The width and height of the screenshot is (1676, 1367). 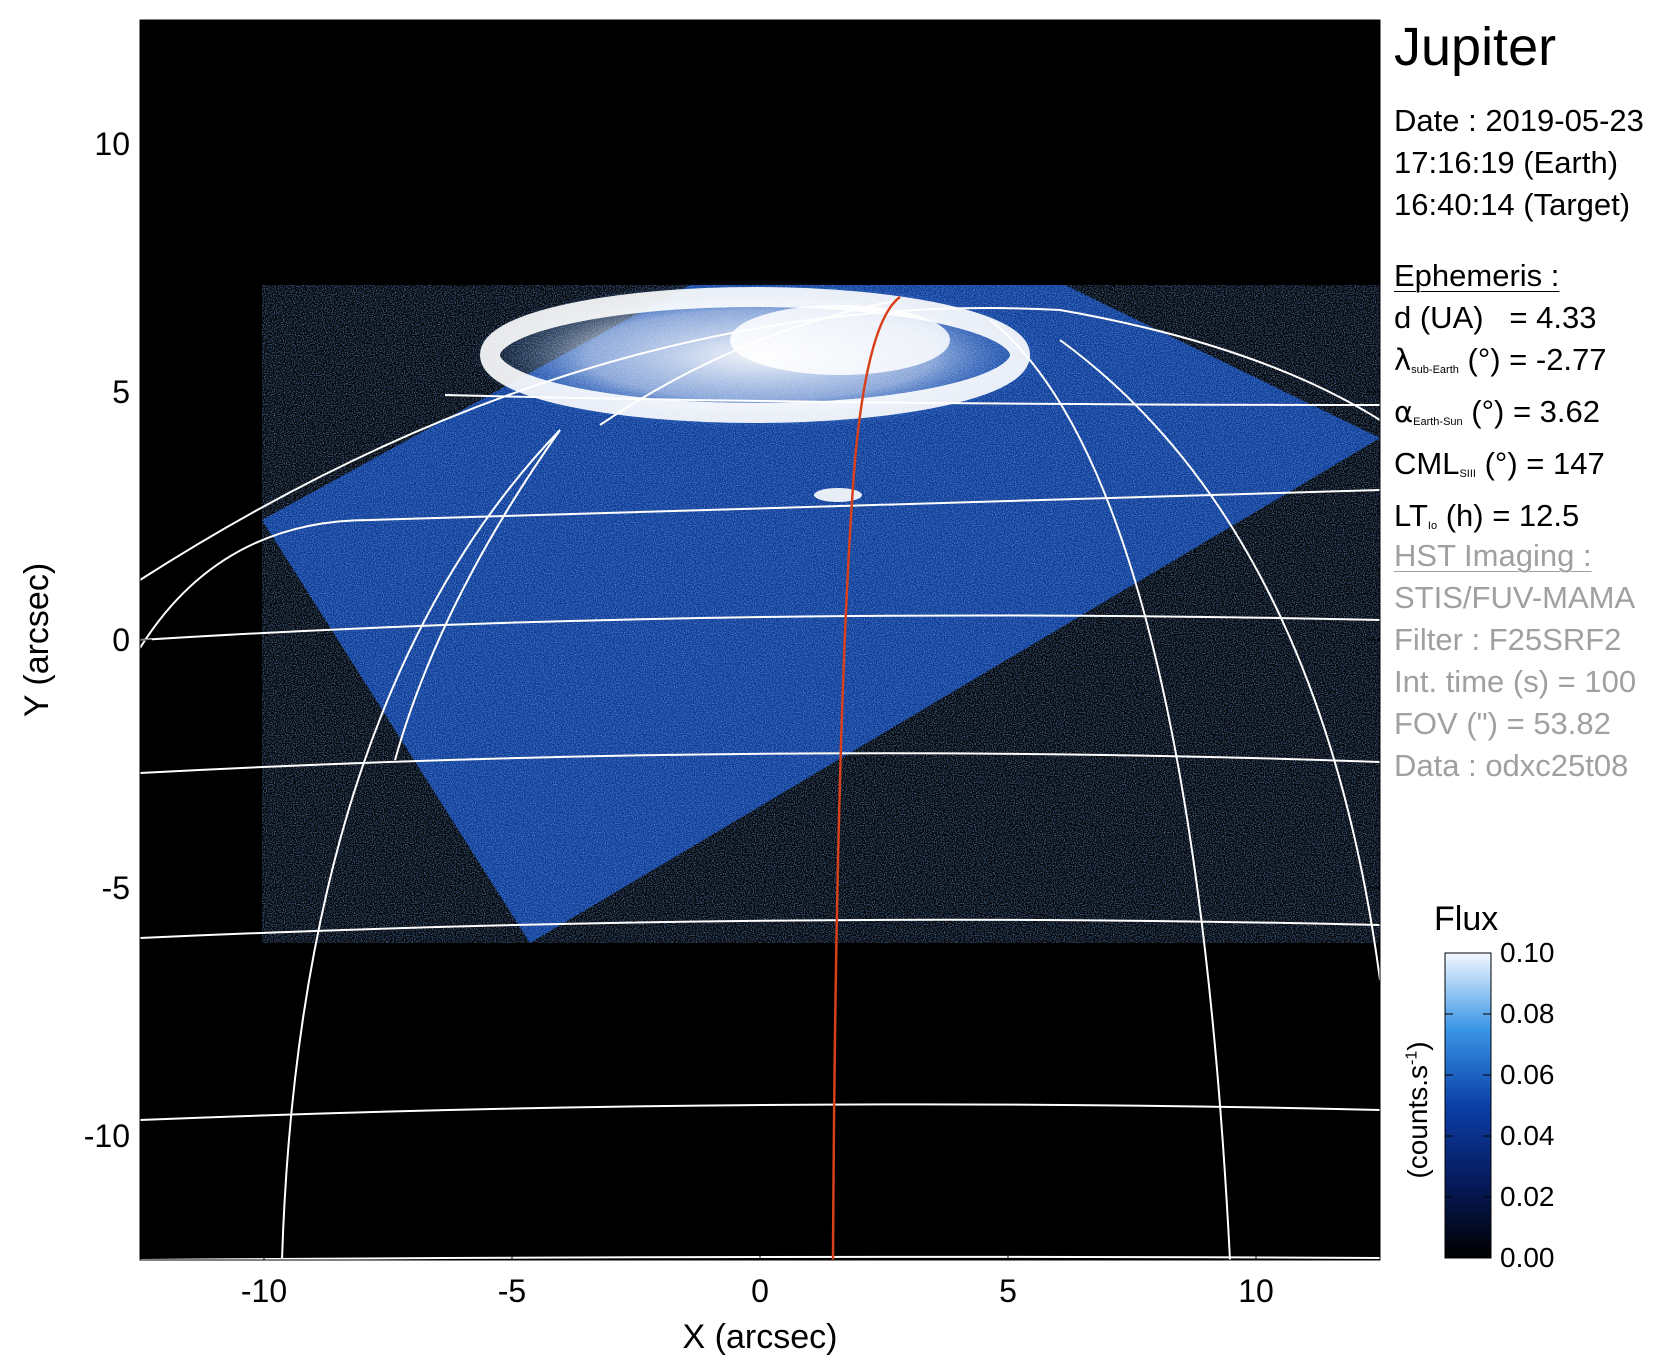 What do you see at coordinates (1553, 317) in the screenshot?
I see `distance-value: = 4.33` at bounding box center [1553, 317].